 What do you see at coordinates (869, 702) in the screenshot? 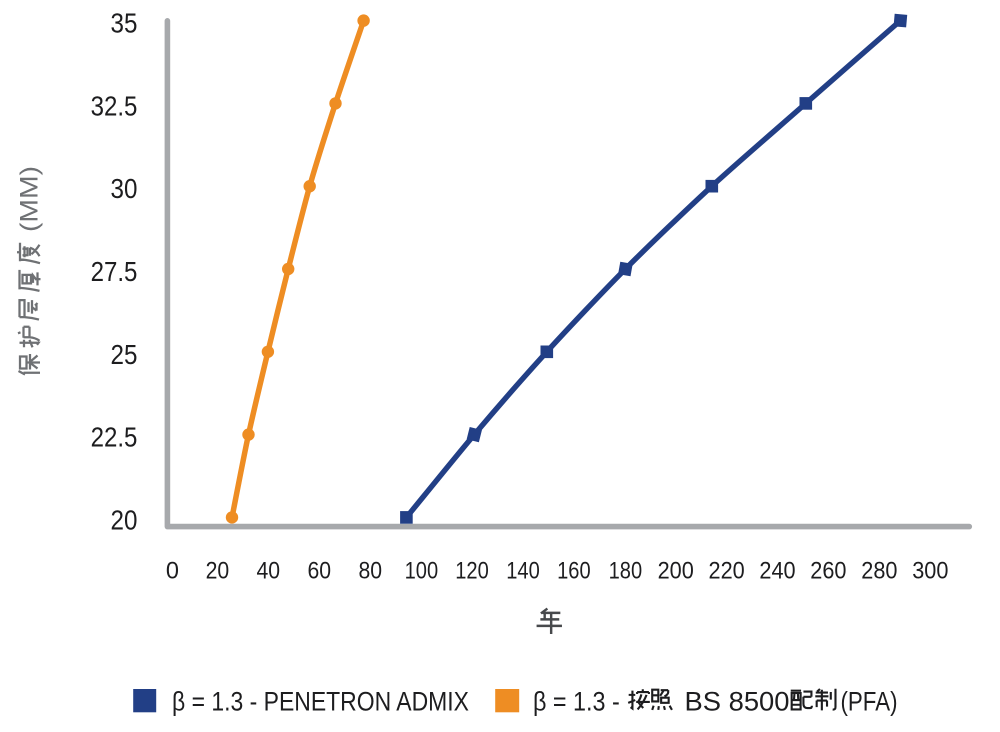
I see `svg-text: (PFA)` at bounding box center [869, 702].